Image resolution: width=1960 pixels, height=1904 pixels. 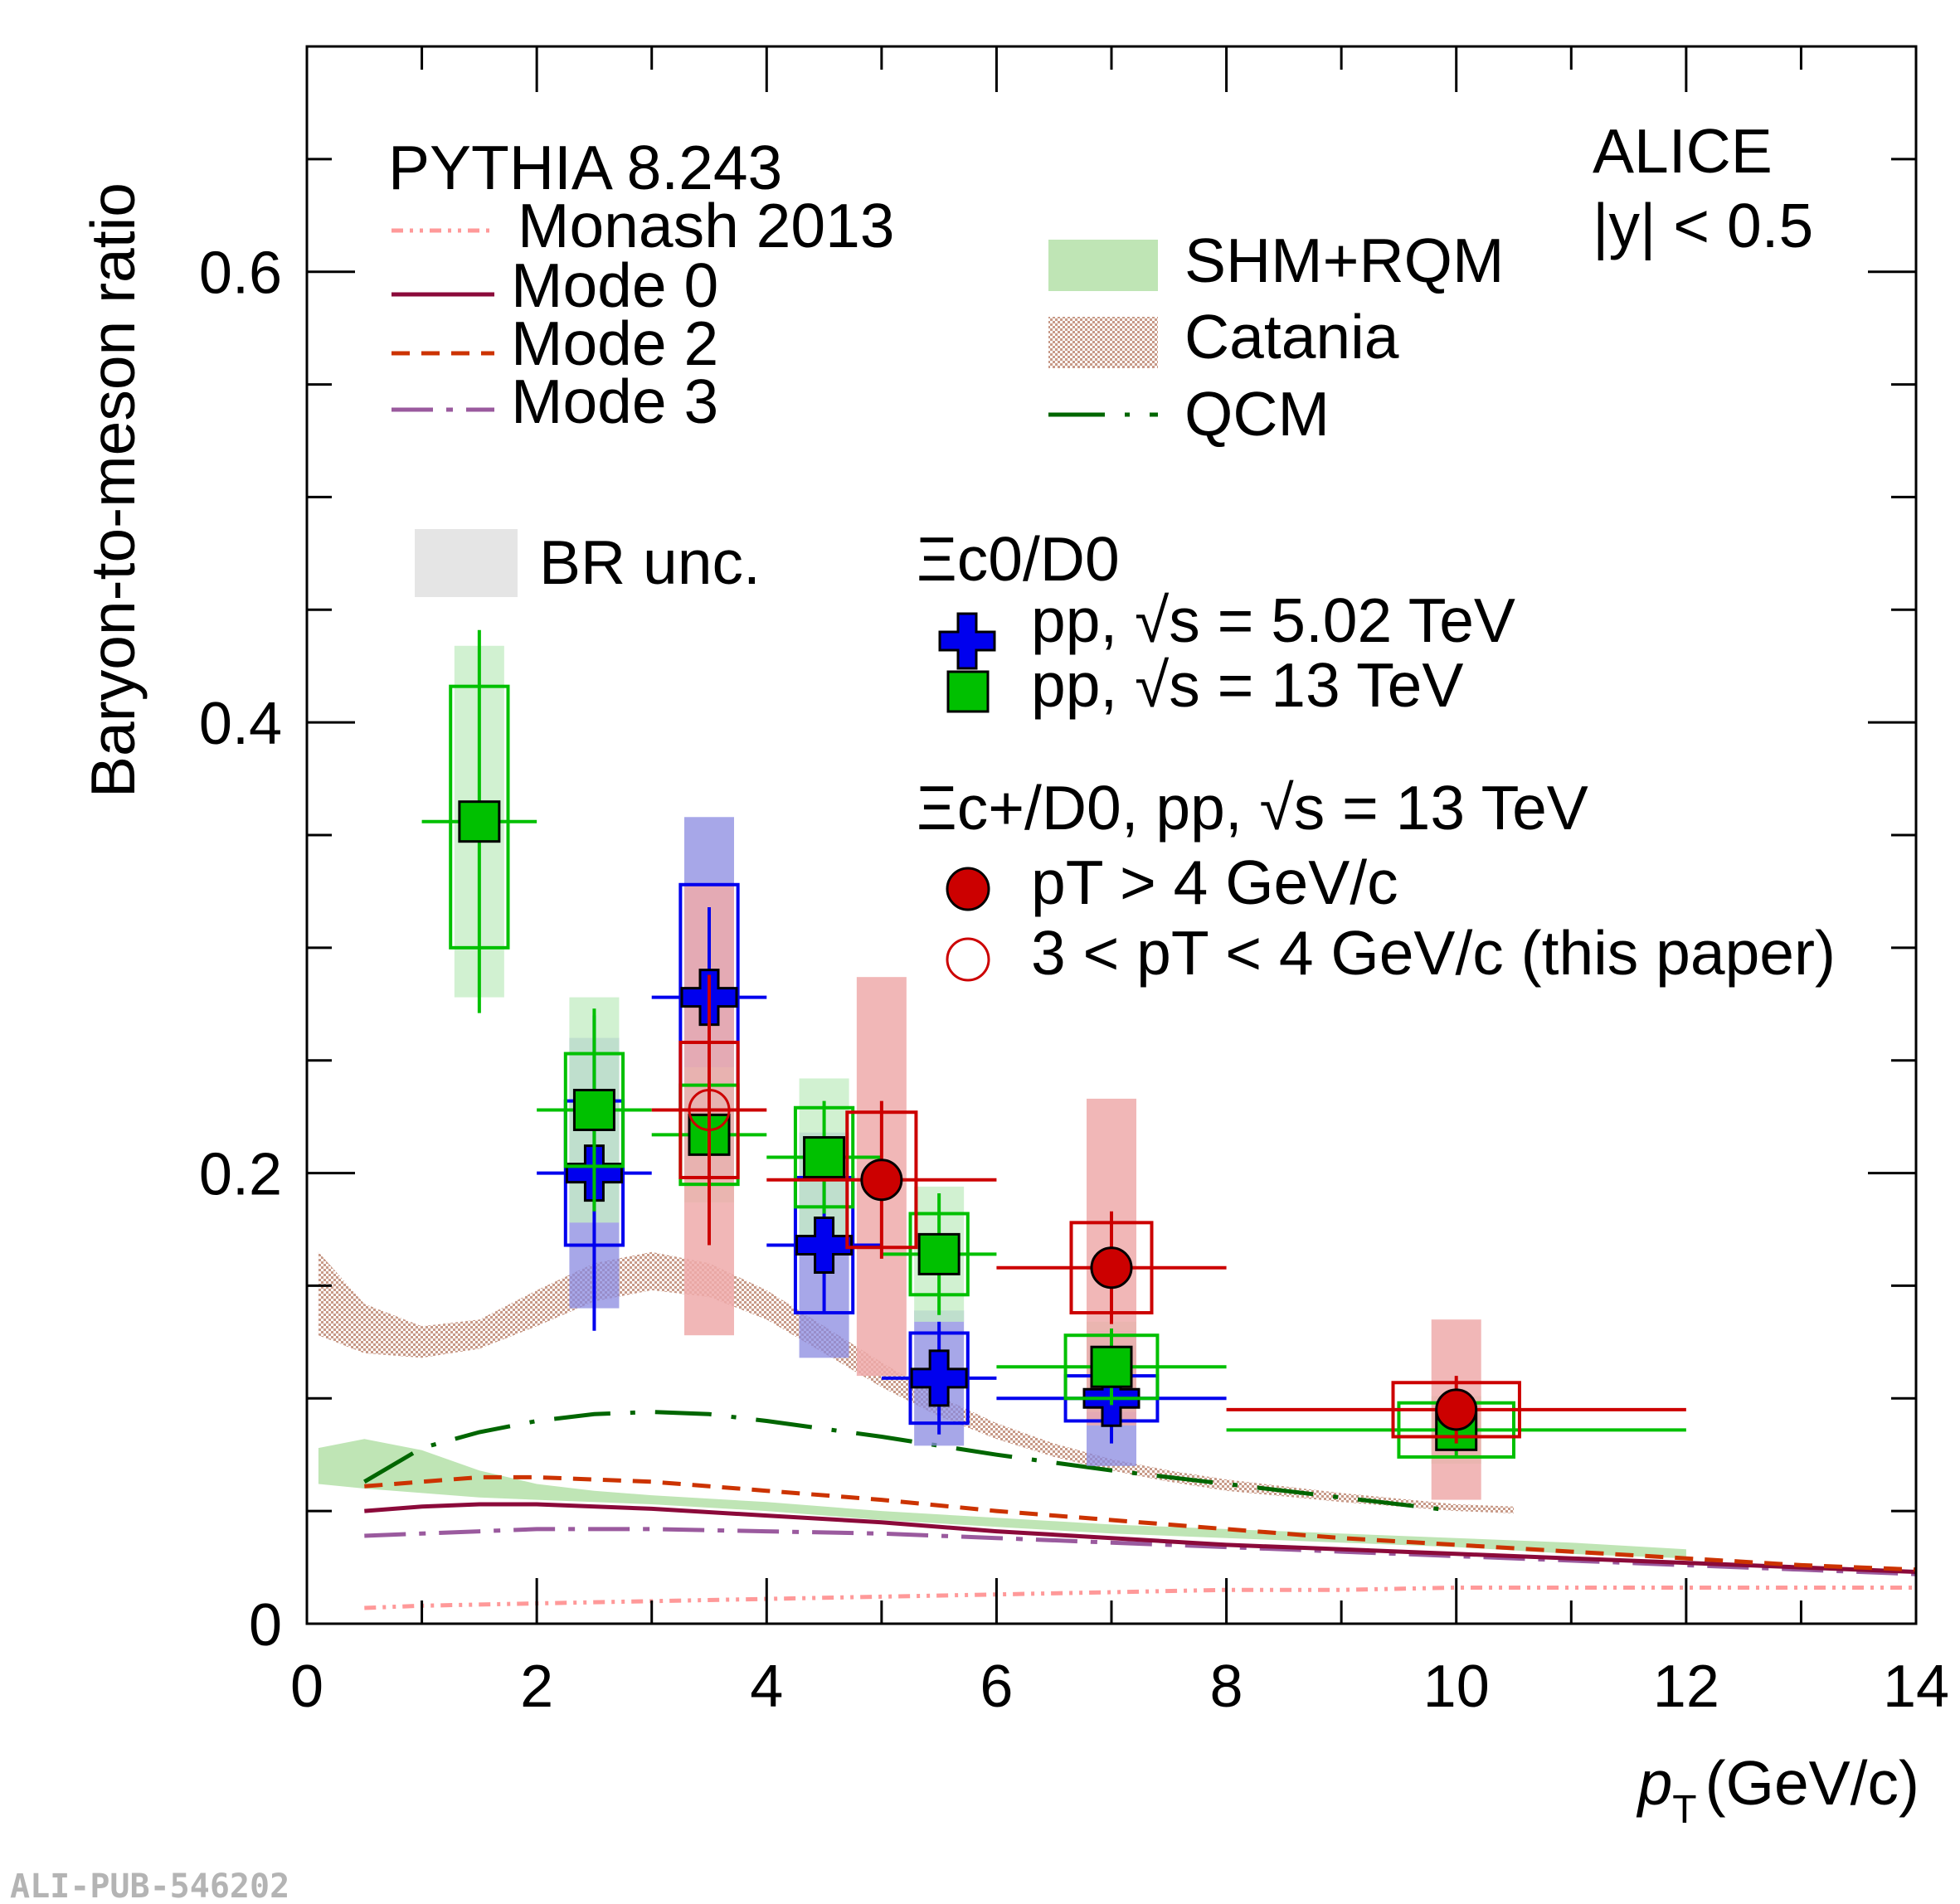 What do you see at coordinates (1291, 337) in the screenshot?
I see `legend-catania-label: Catania` at bounding box center [1291, 337].